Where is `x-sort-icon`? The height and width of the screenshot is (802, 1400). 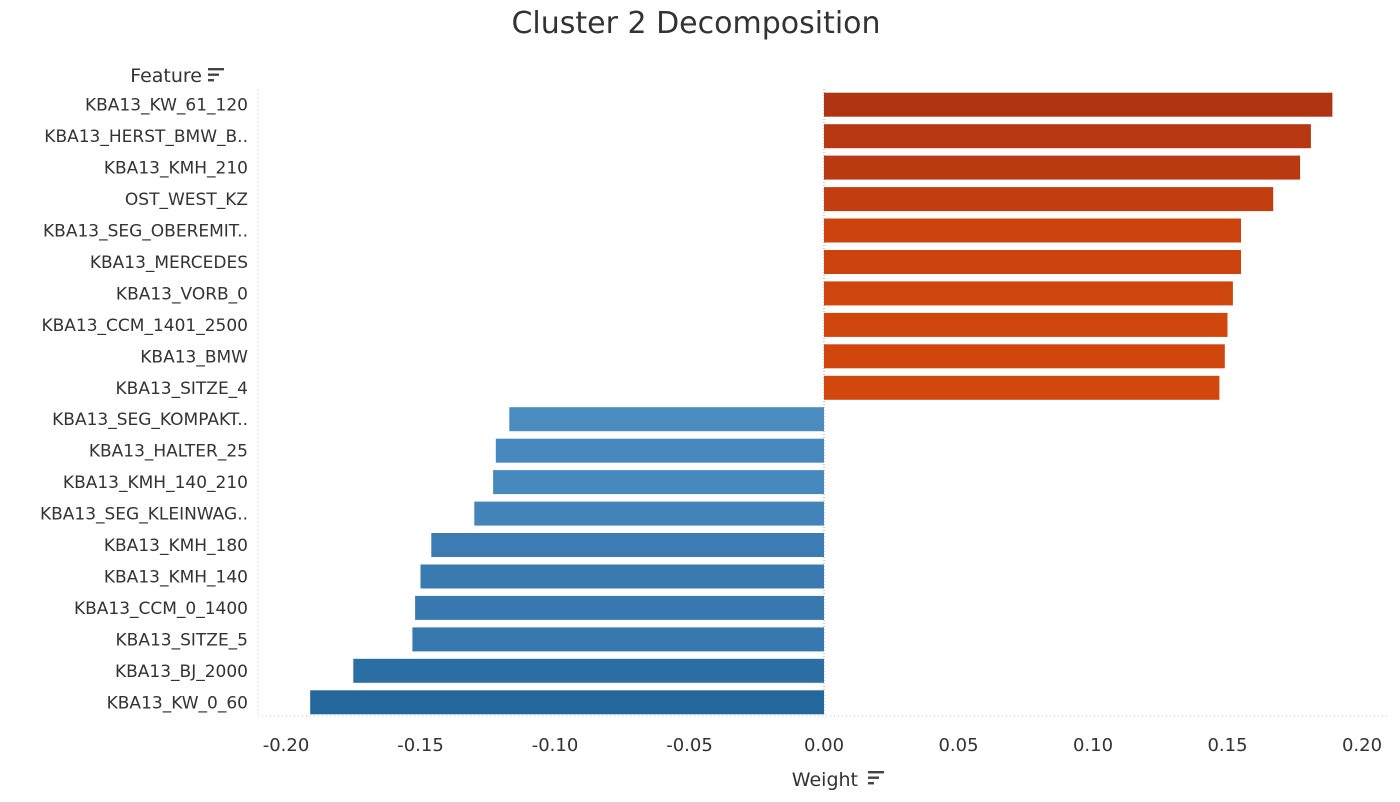 x-sort-icon is located at coordinates (876, 778).